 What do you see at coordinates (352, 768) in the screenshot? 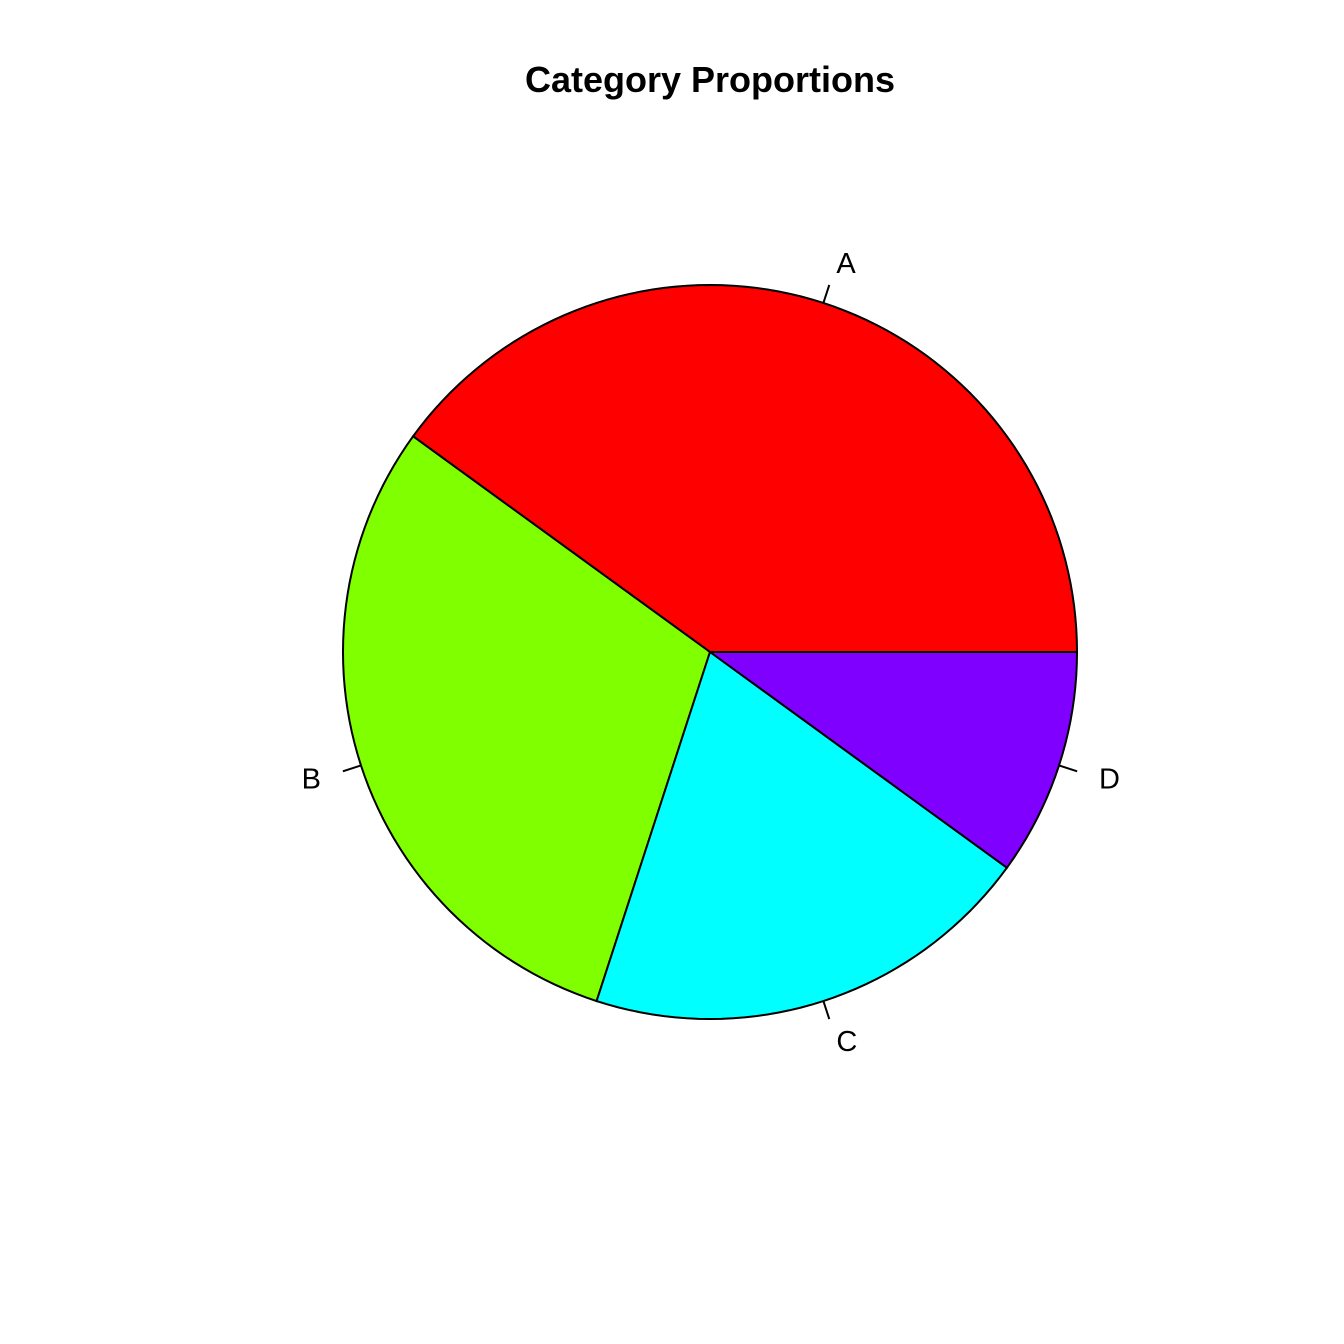
I see `label-tick-b` at bounding box center [352, 768].